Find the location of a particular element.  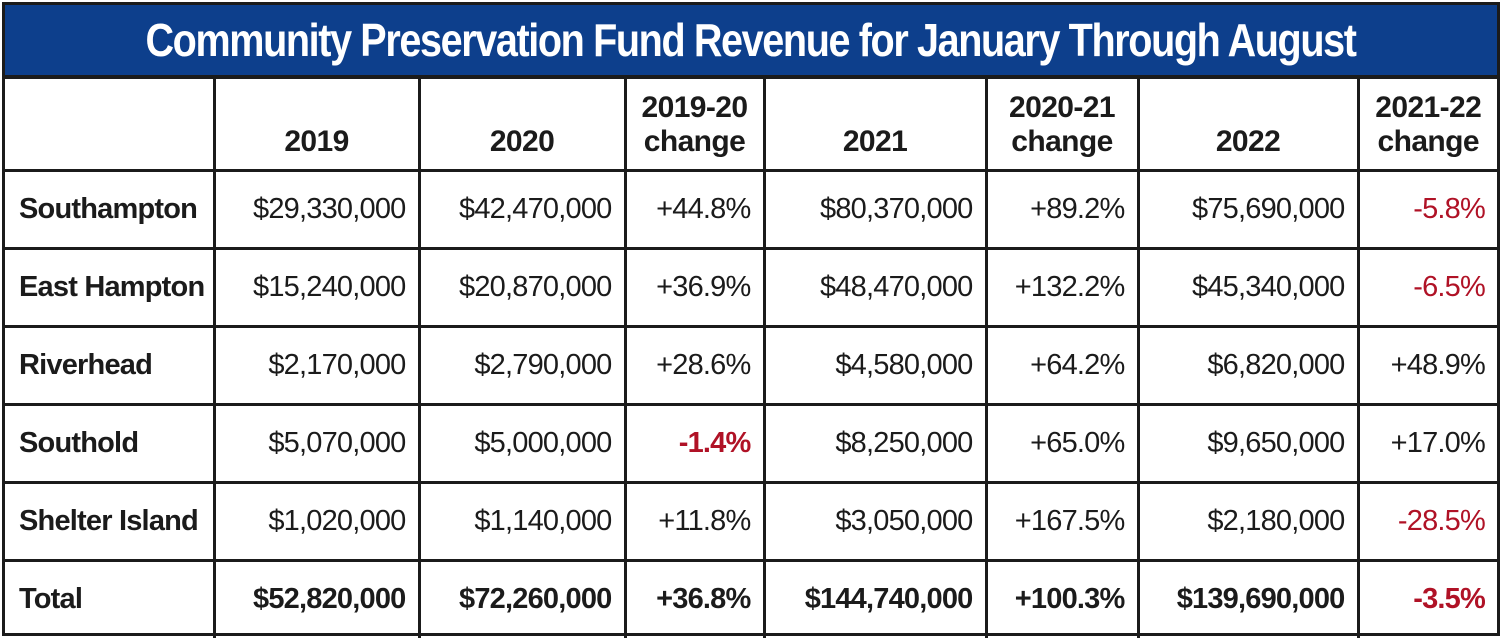

change-cell: -1.4% is located at coordinates (694, 443).